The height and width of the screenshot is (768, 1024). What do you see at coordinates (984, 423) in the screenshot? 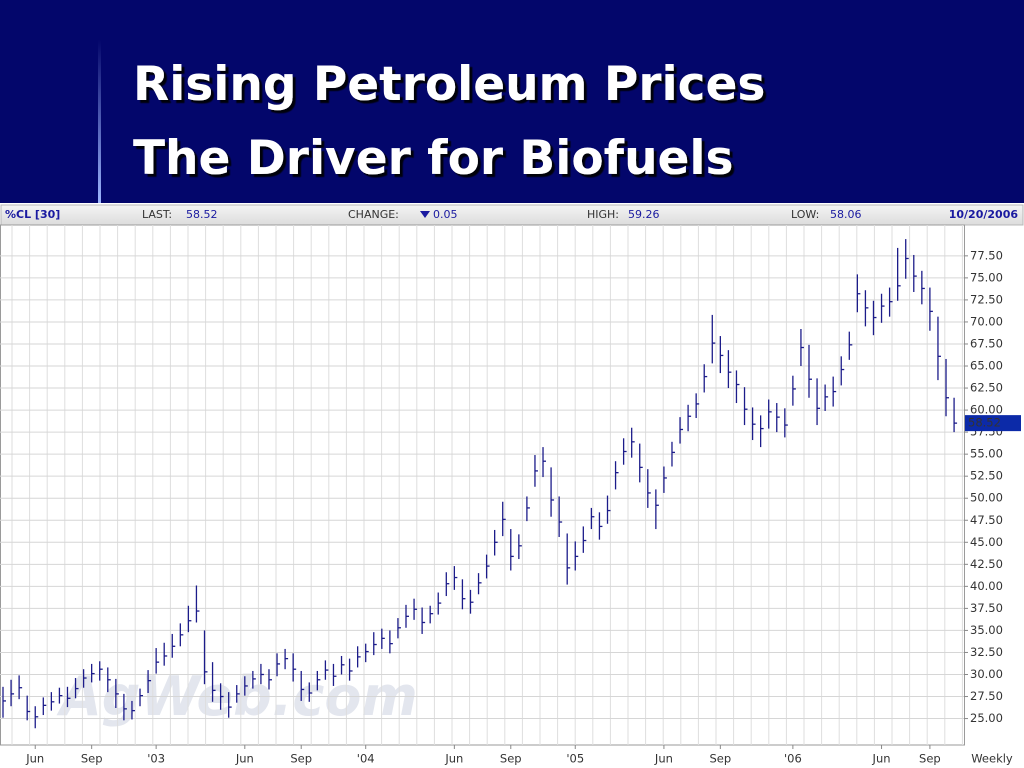
I see `last-price-label: 58.52` at bounding box center [984, 423].